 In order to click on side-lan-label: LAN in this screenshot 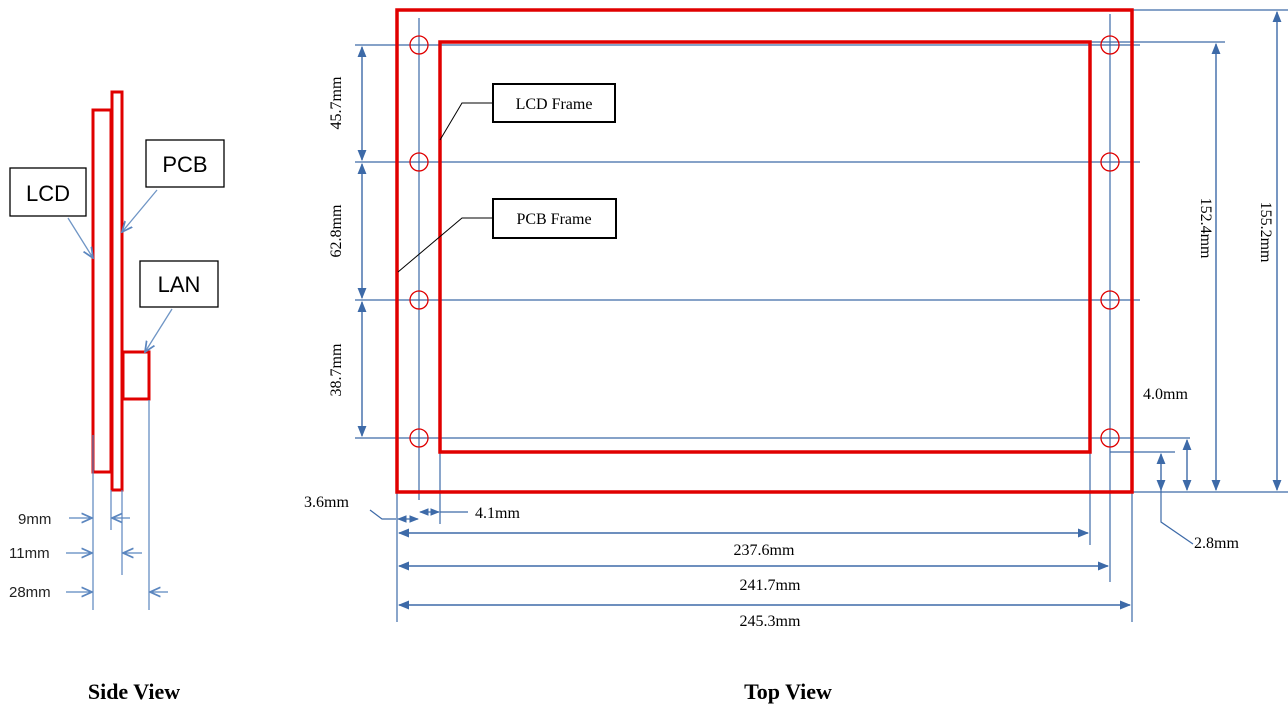, I will do `click(179, 284)`.